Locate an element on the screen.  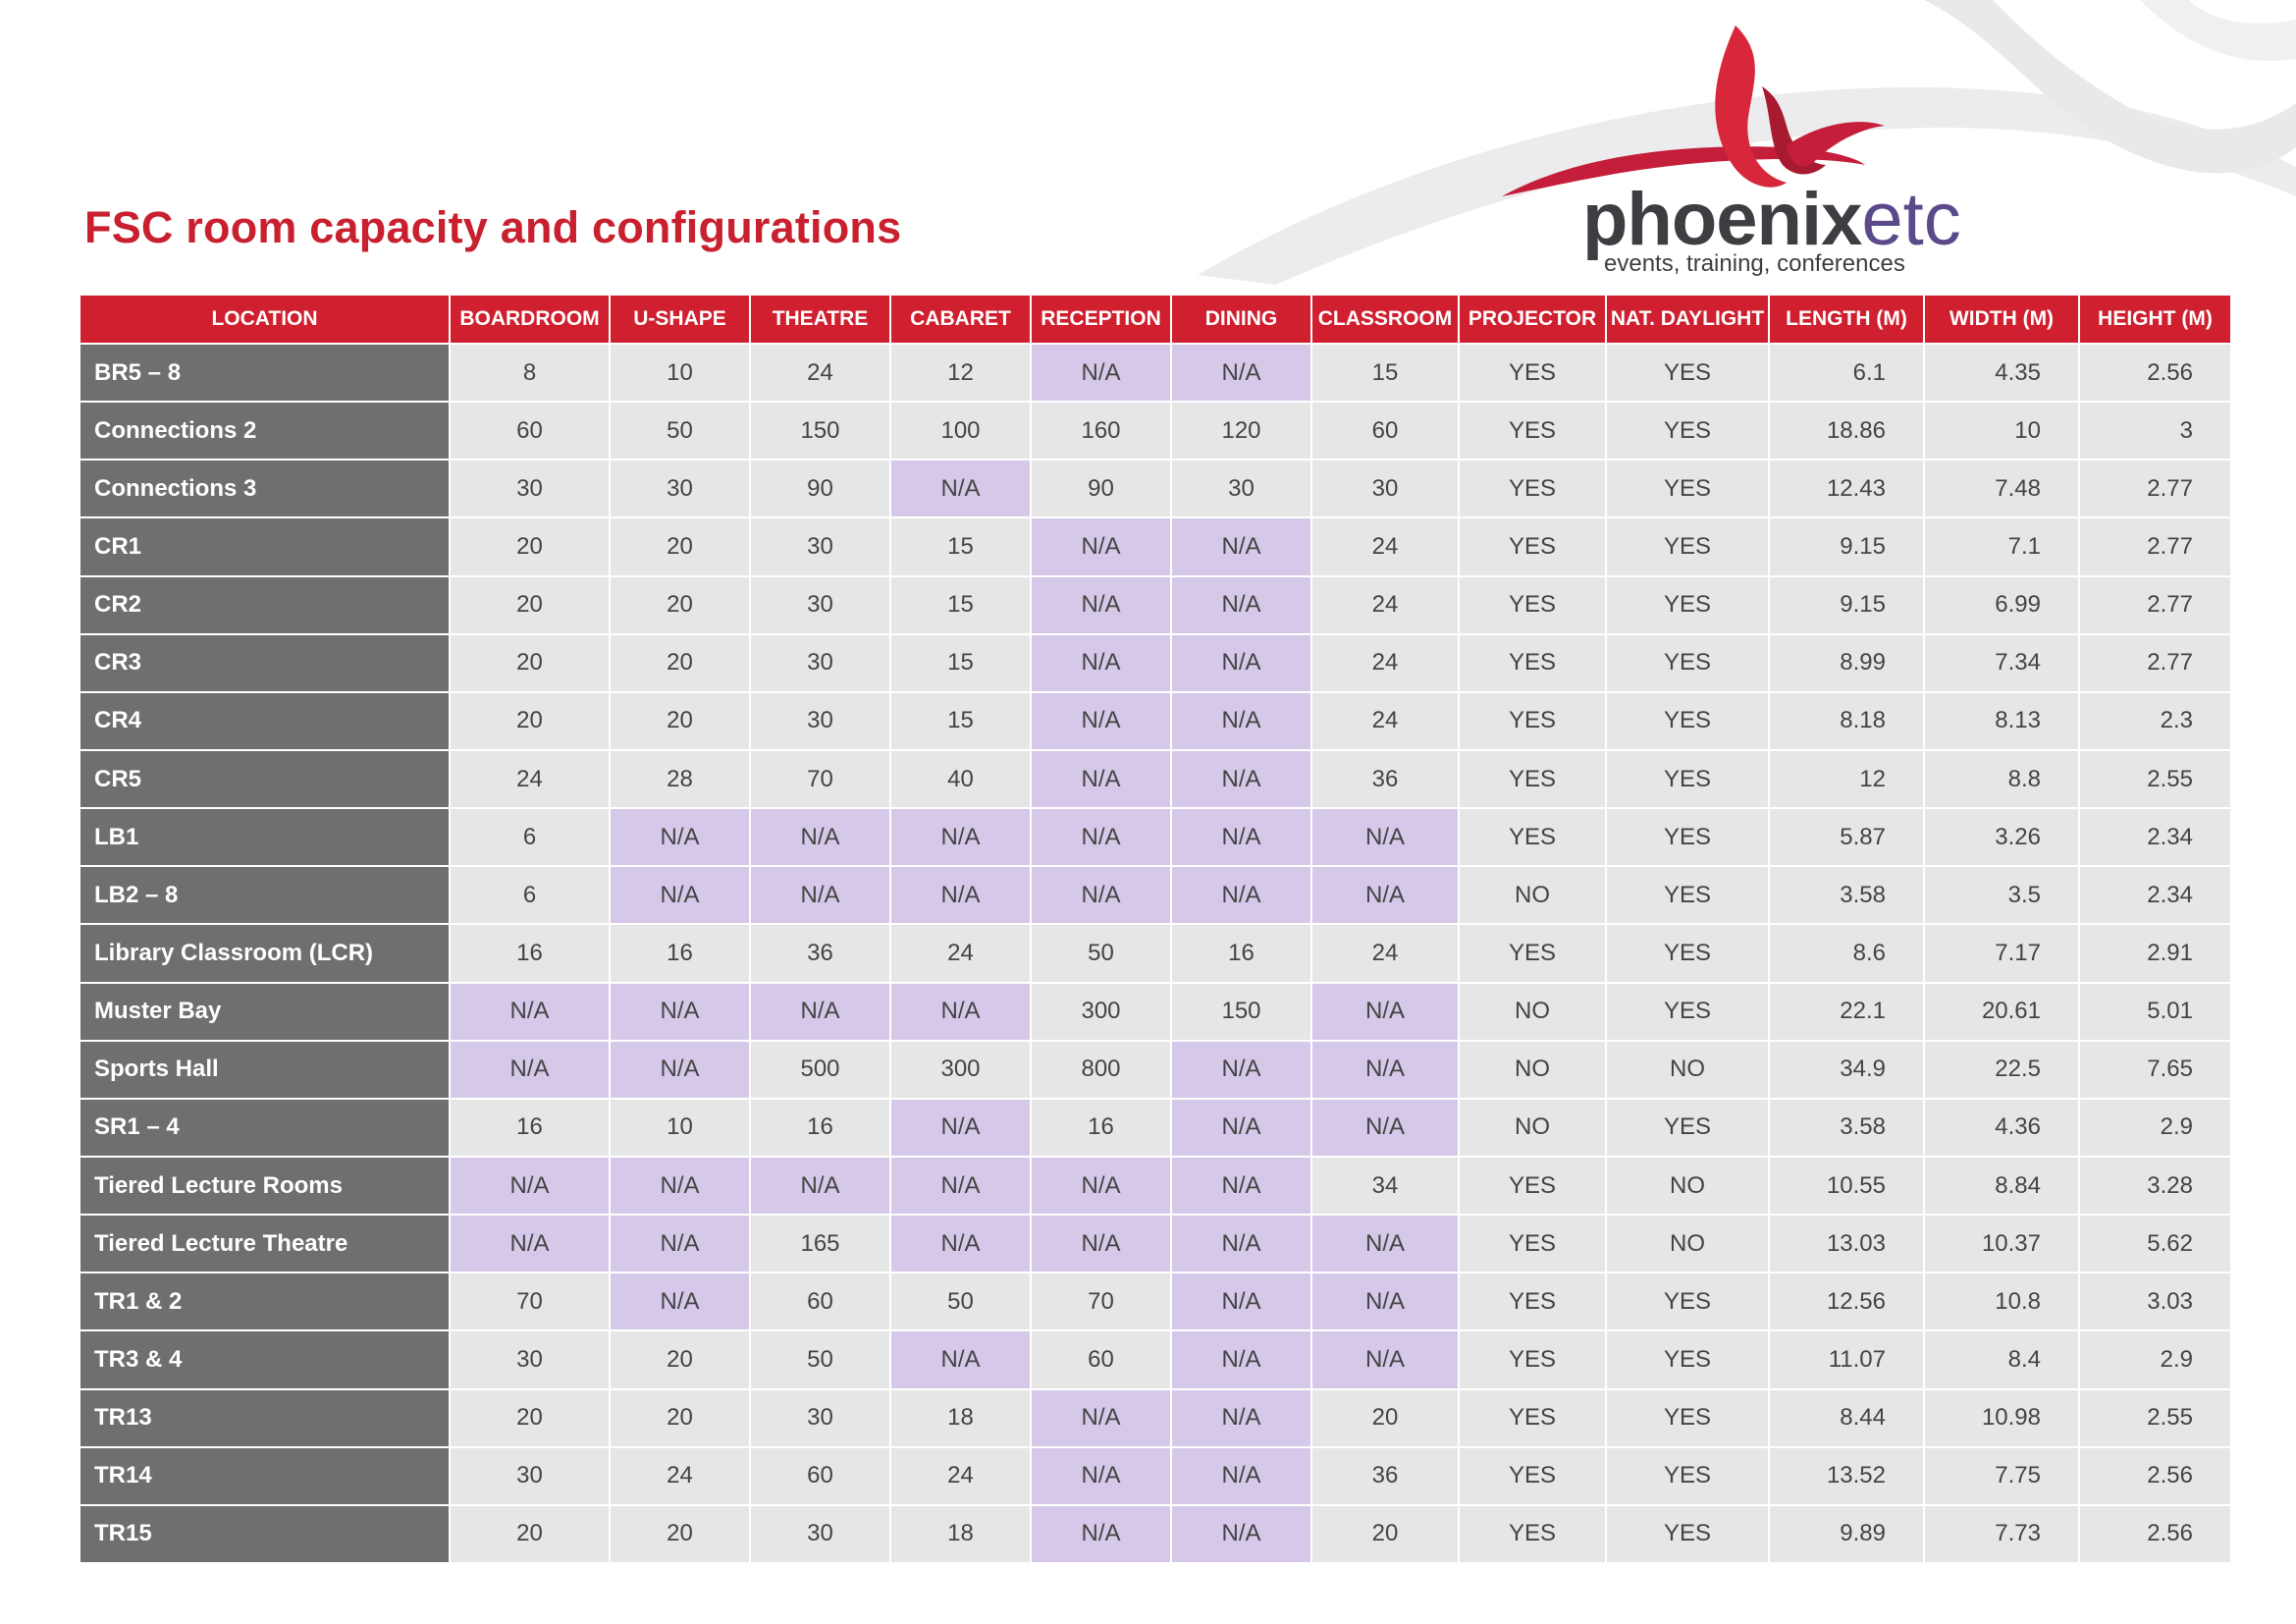
table-cell: 90 is located at coordinates (1101, 489).